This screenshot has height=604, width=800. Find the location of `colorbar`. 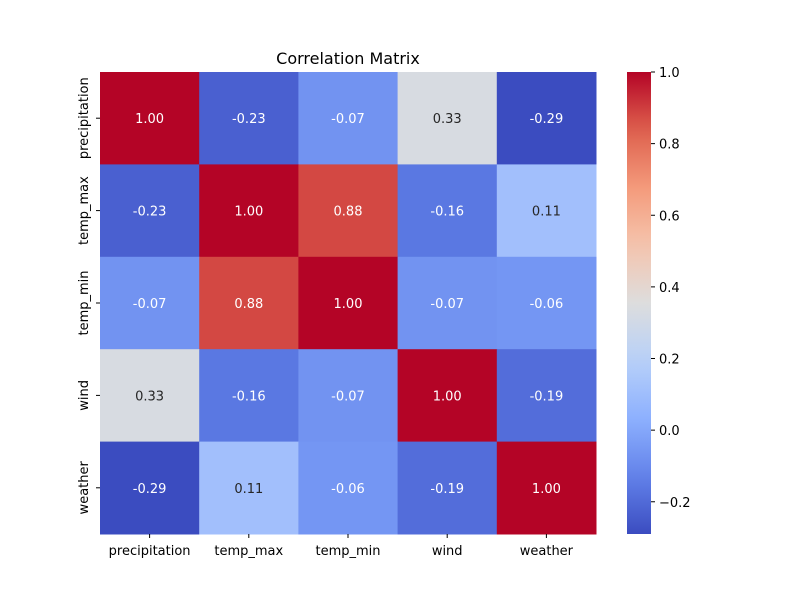

colorbar is located at coordinates (639, 303).